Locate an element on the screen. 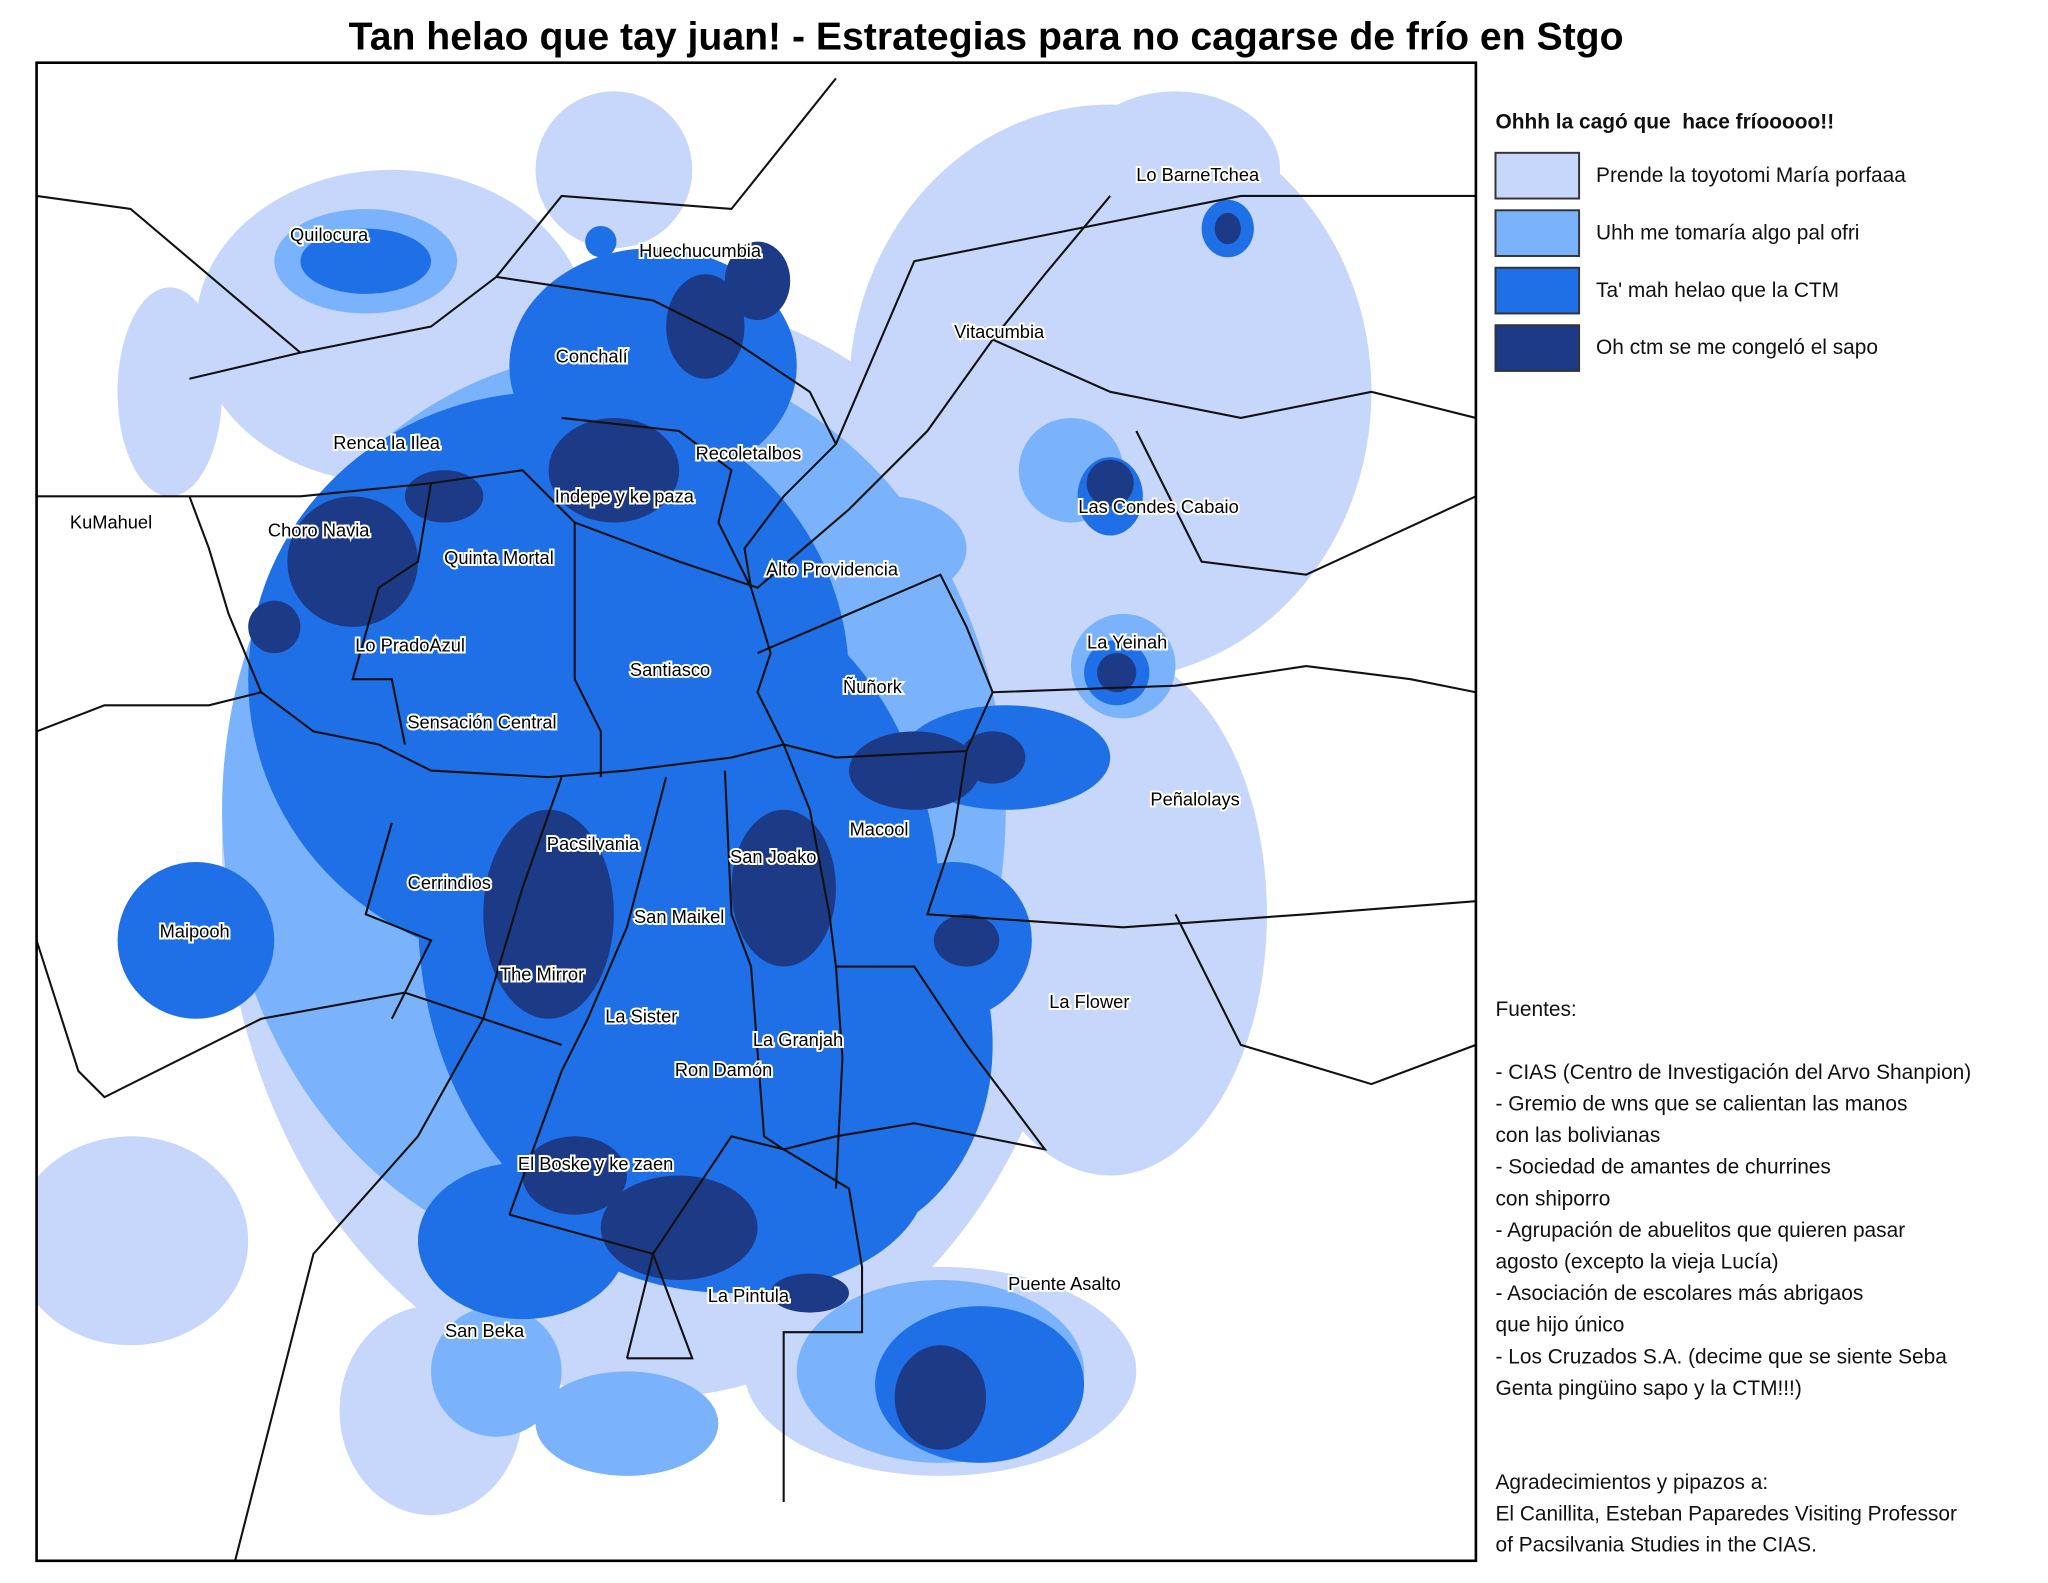 The image size is (2048, 1583). place-label: San Joako is located at coordinates (773, 856).